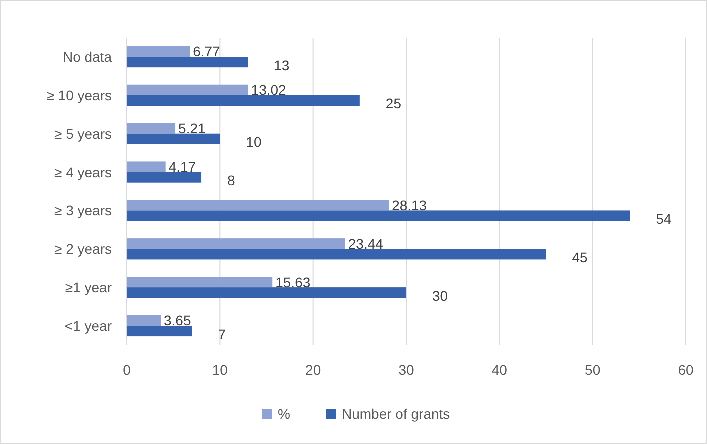 This screenshot has width=707, height=444. What do you see at coordinates (440, 296) in the screenshot?
I see `data-label: 30` at bounding box center [440, 296].